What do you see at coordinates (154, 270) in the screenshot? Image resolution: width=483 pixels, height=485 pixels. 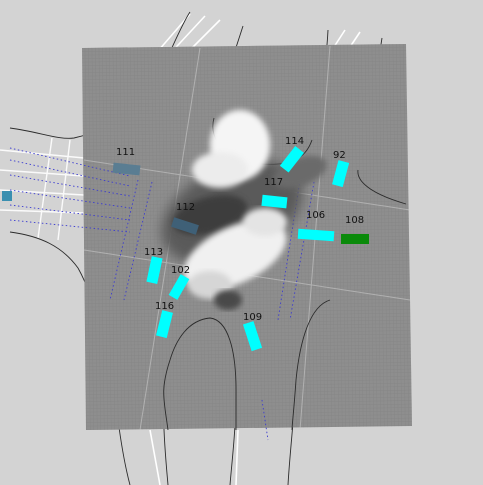 I see `agent-113-box` at bounding box center [154, 270].